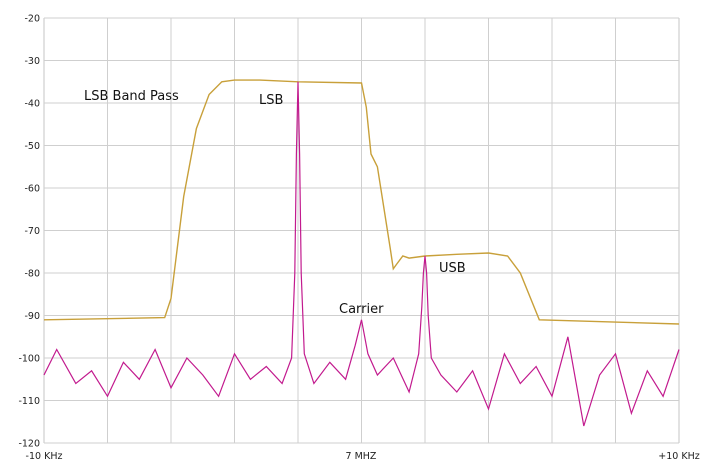 Image resolution: width=712 pixels, height=474 pixels. I want to click on y-tick-label: -20, so click(32, 19).